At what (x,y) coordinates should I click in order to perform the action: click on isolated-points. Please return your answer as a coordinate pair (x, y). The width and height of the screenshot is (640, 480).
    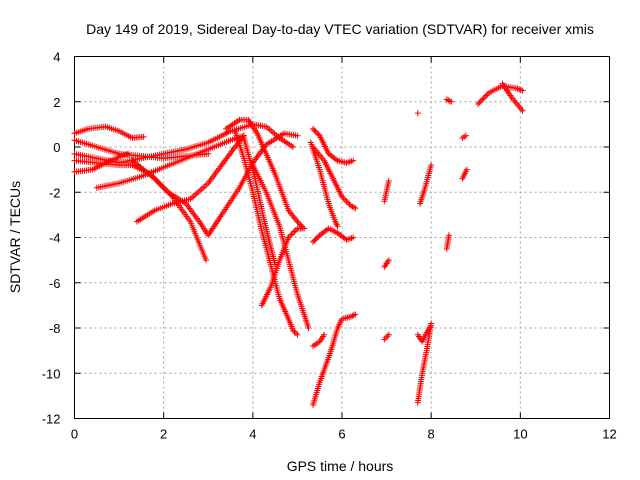
    Looking at the image, I should click on (417, 113).